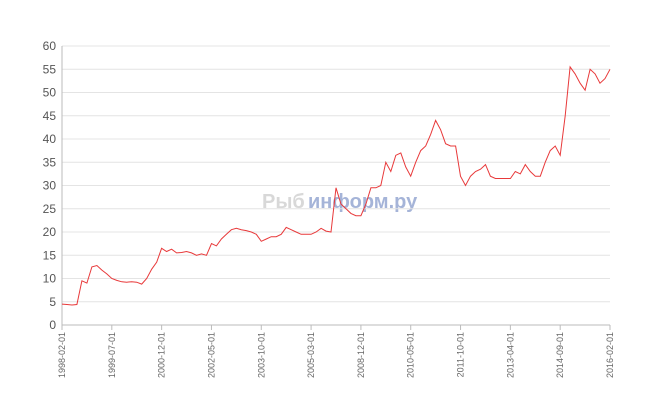 The width and height of the screenshot is (650, 405). I want to click on y-tick-label: 55, so click(50, 69).